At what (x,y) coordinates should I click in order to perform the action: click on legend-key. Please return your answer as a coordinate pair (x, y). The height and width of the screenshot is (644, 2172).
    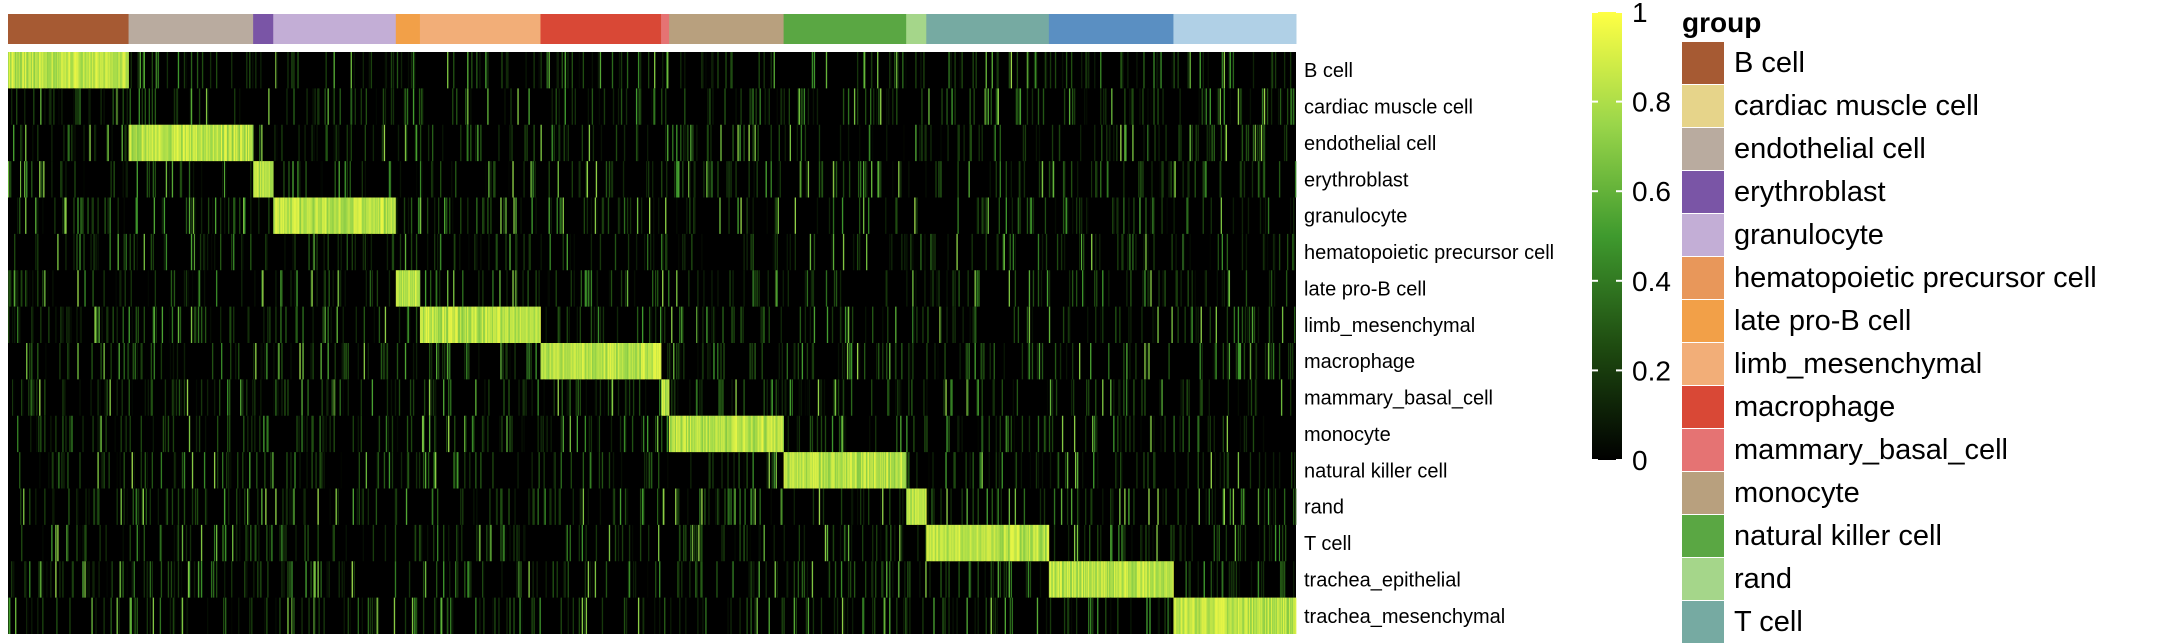
    Looking at the image, I should click on (1703, 622).